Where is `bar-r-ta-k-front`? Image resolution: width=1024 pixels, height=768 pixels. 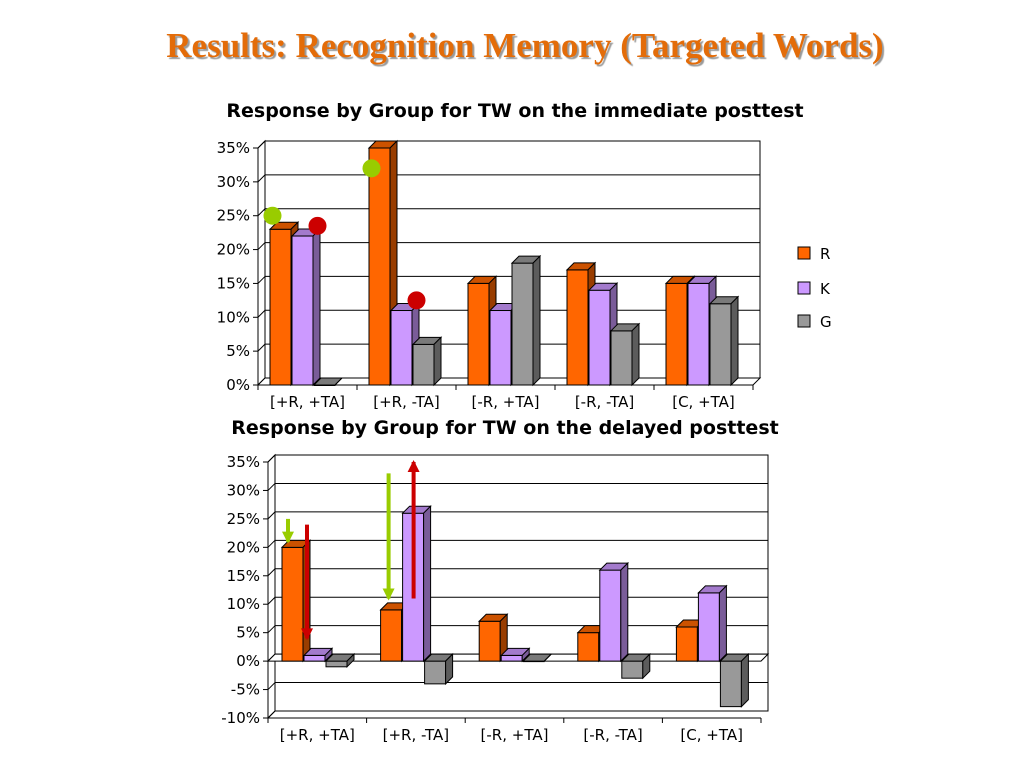 bar-r-ta-k-front is located at coordinates (511, 658).